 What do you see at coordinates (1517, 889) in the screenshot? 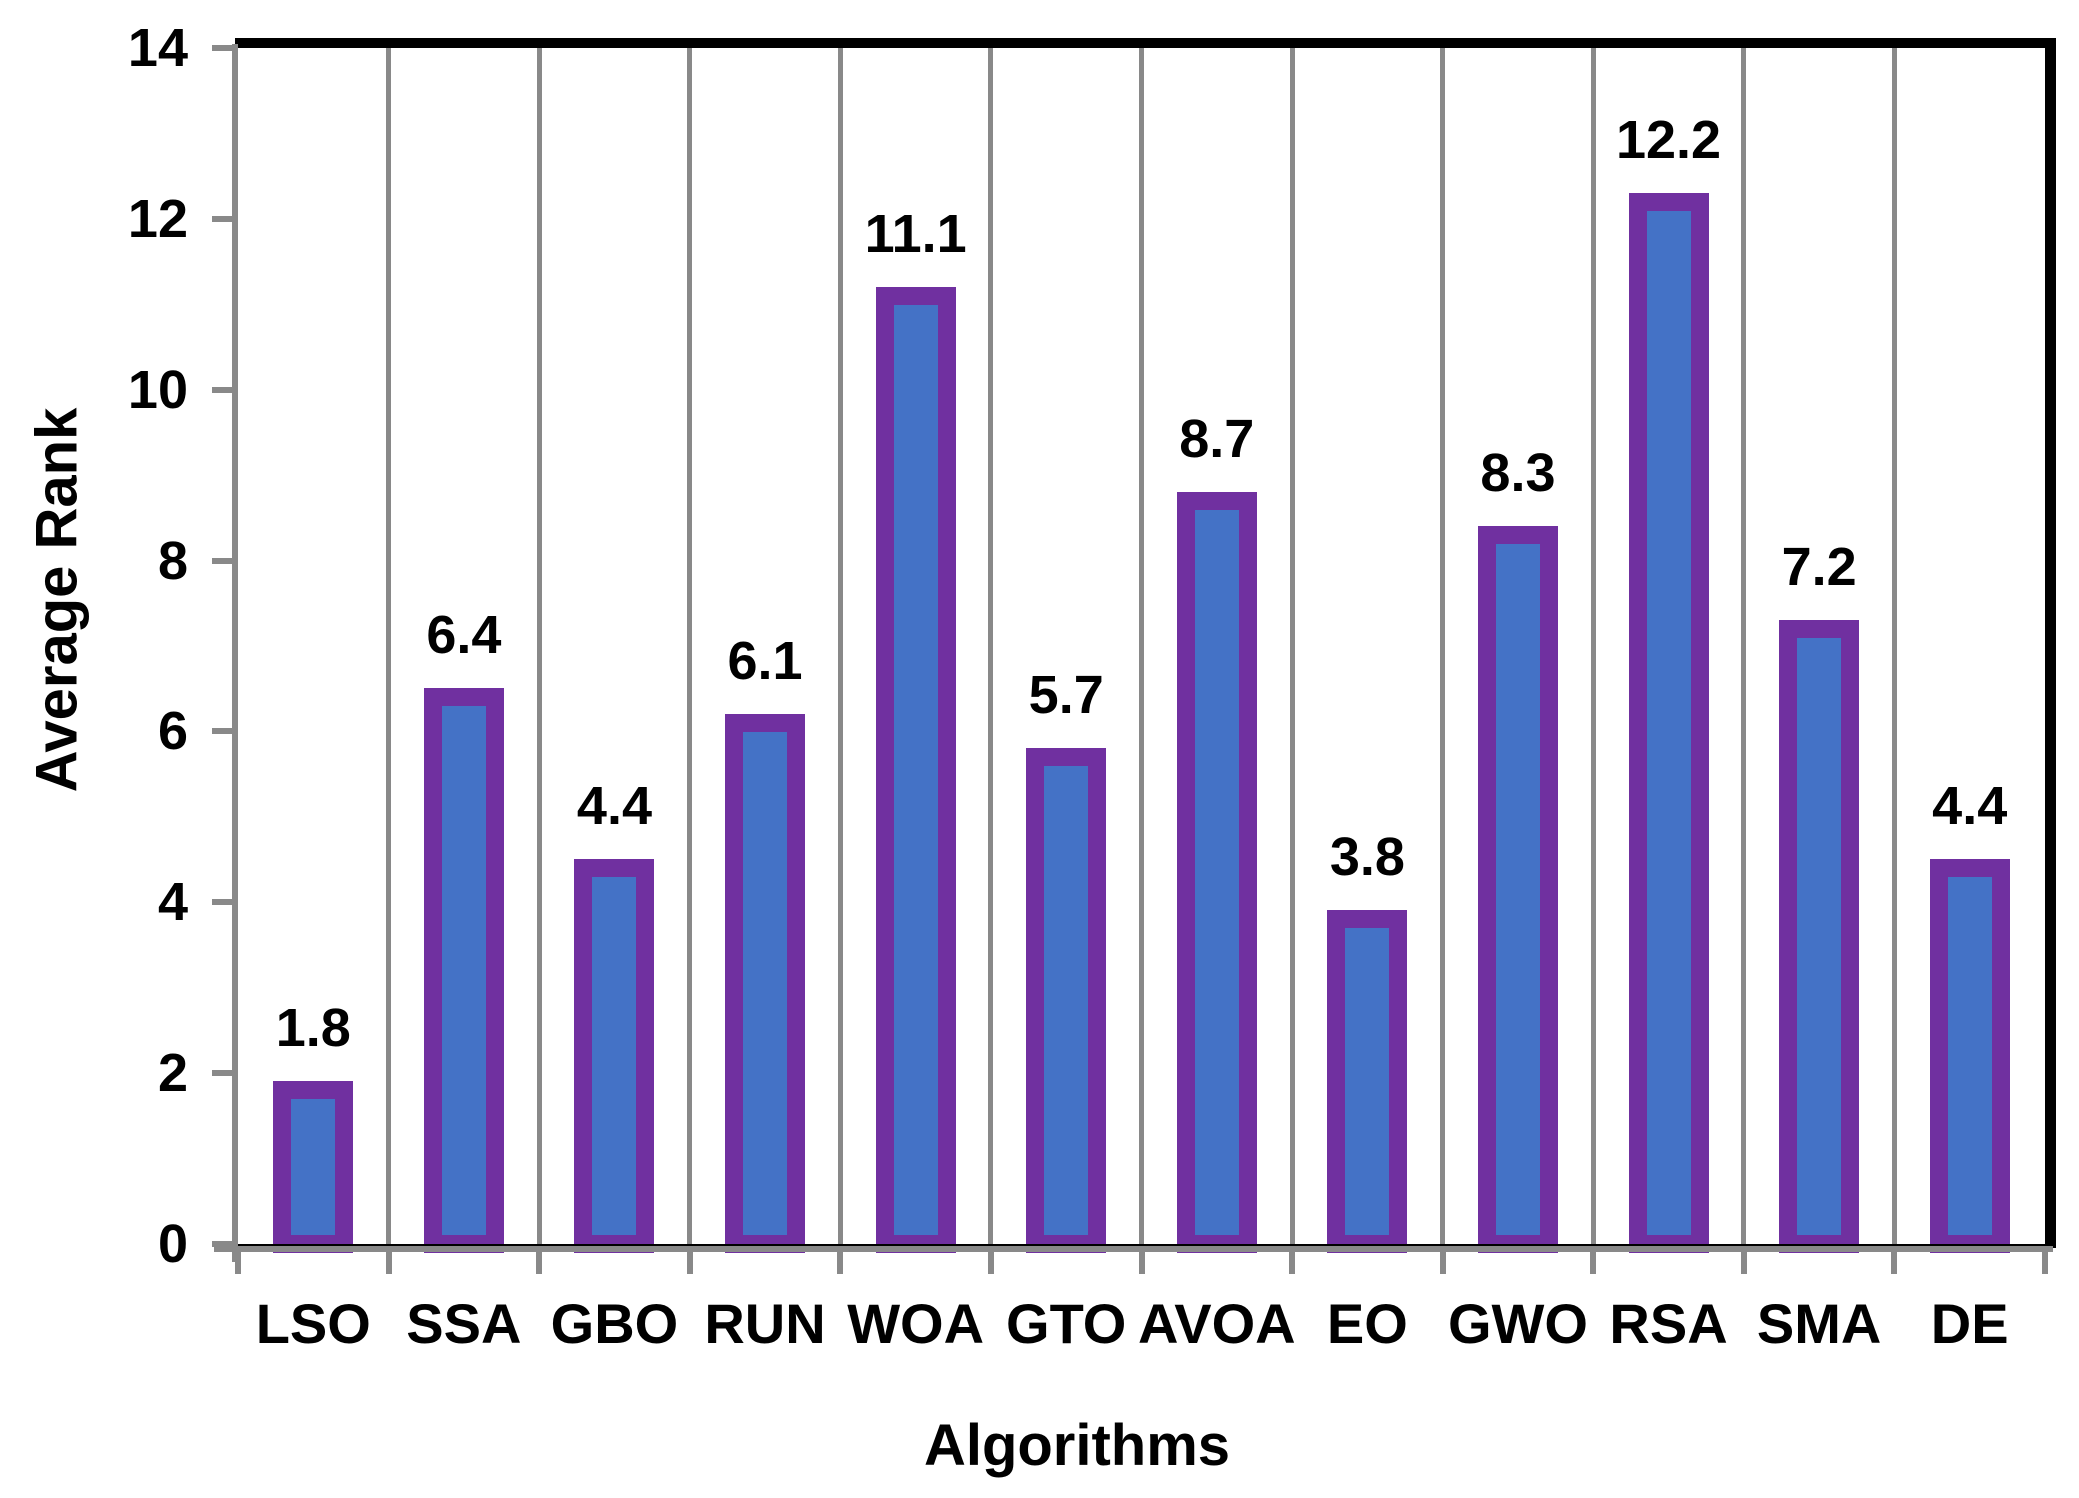
I see `bar-GWO` at bounding box center [1517, 889].